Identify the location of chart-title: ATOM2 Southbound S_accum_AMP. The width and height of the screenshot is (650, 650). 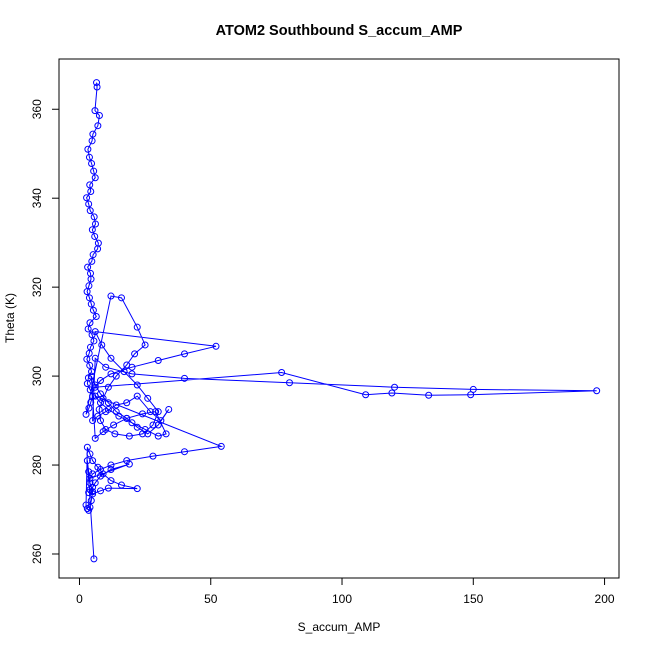
(339, 31).